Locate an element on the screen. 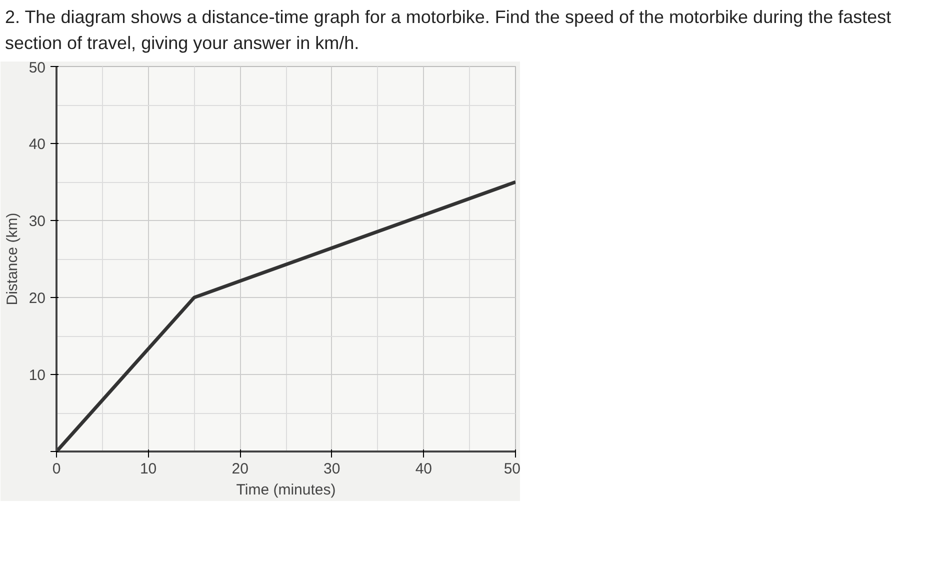  x-tick-label: 20 is located at coordinates (240, 469).